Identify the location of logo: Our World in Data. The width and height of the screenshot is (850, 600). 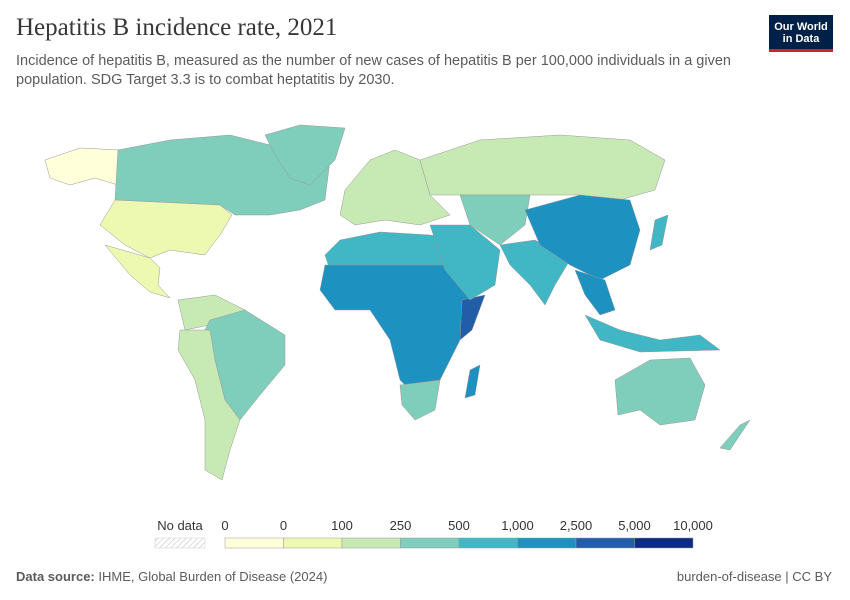
(801, 33).